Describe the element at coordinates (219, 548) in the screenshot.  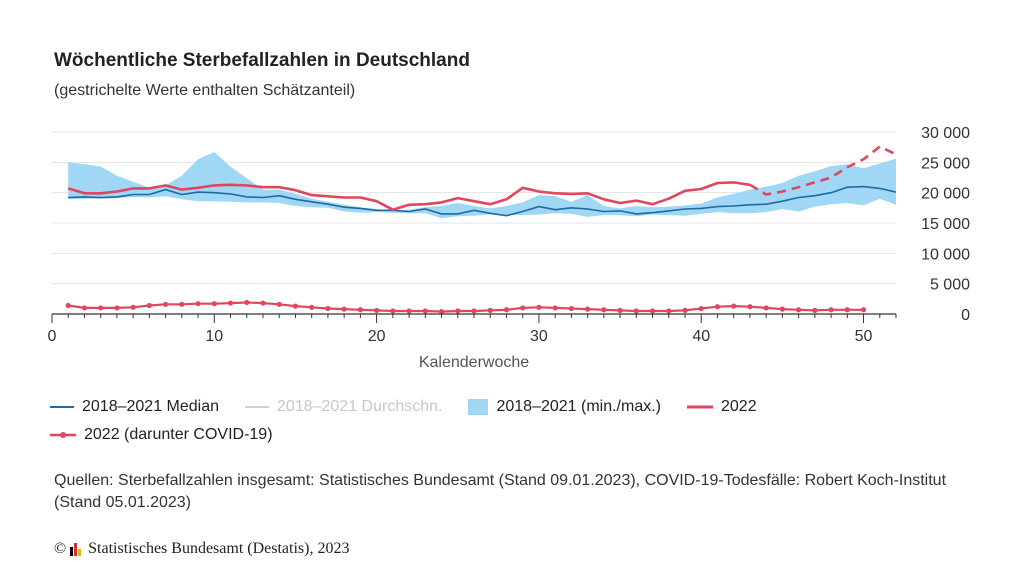
I see `copyright-text: Statistisches Bundesamt (Destatis), 2023` at that location.